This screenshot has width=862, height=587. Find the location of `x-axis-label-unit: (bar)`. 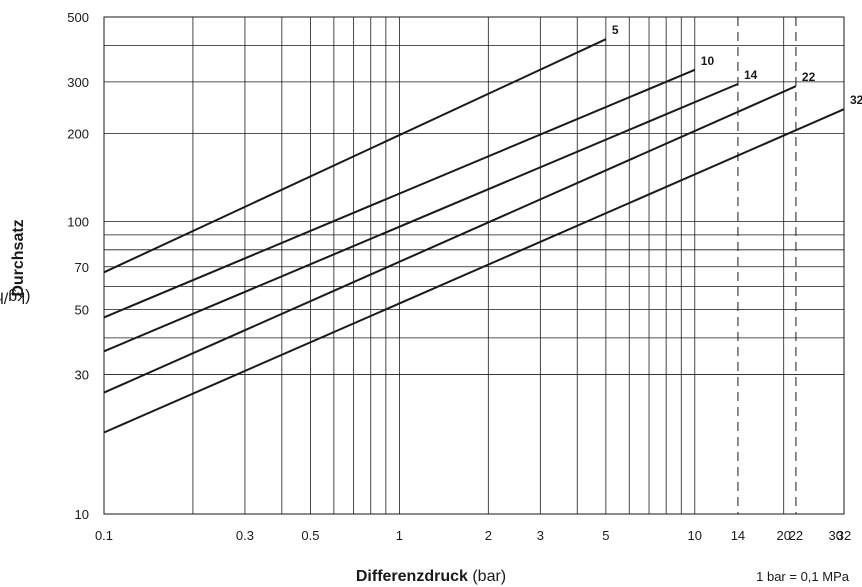

x-axis-label-unit: (bar) is located at coordinates (489, 576).